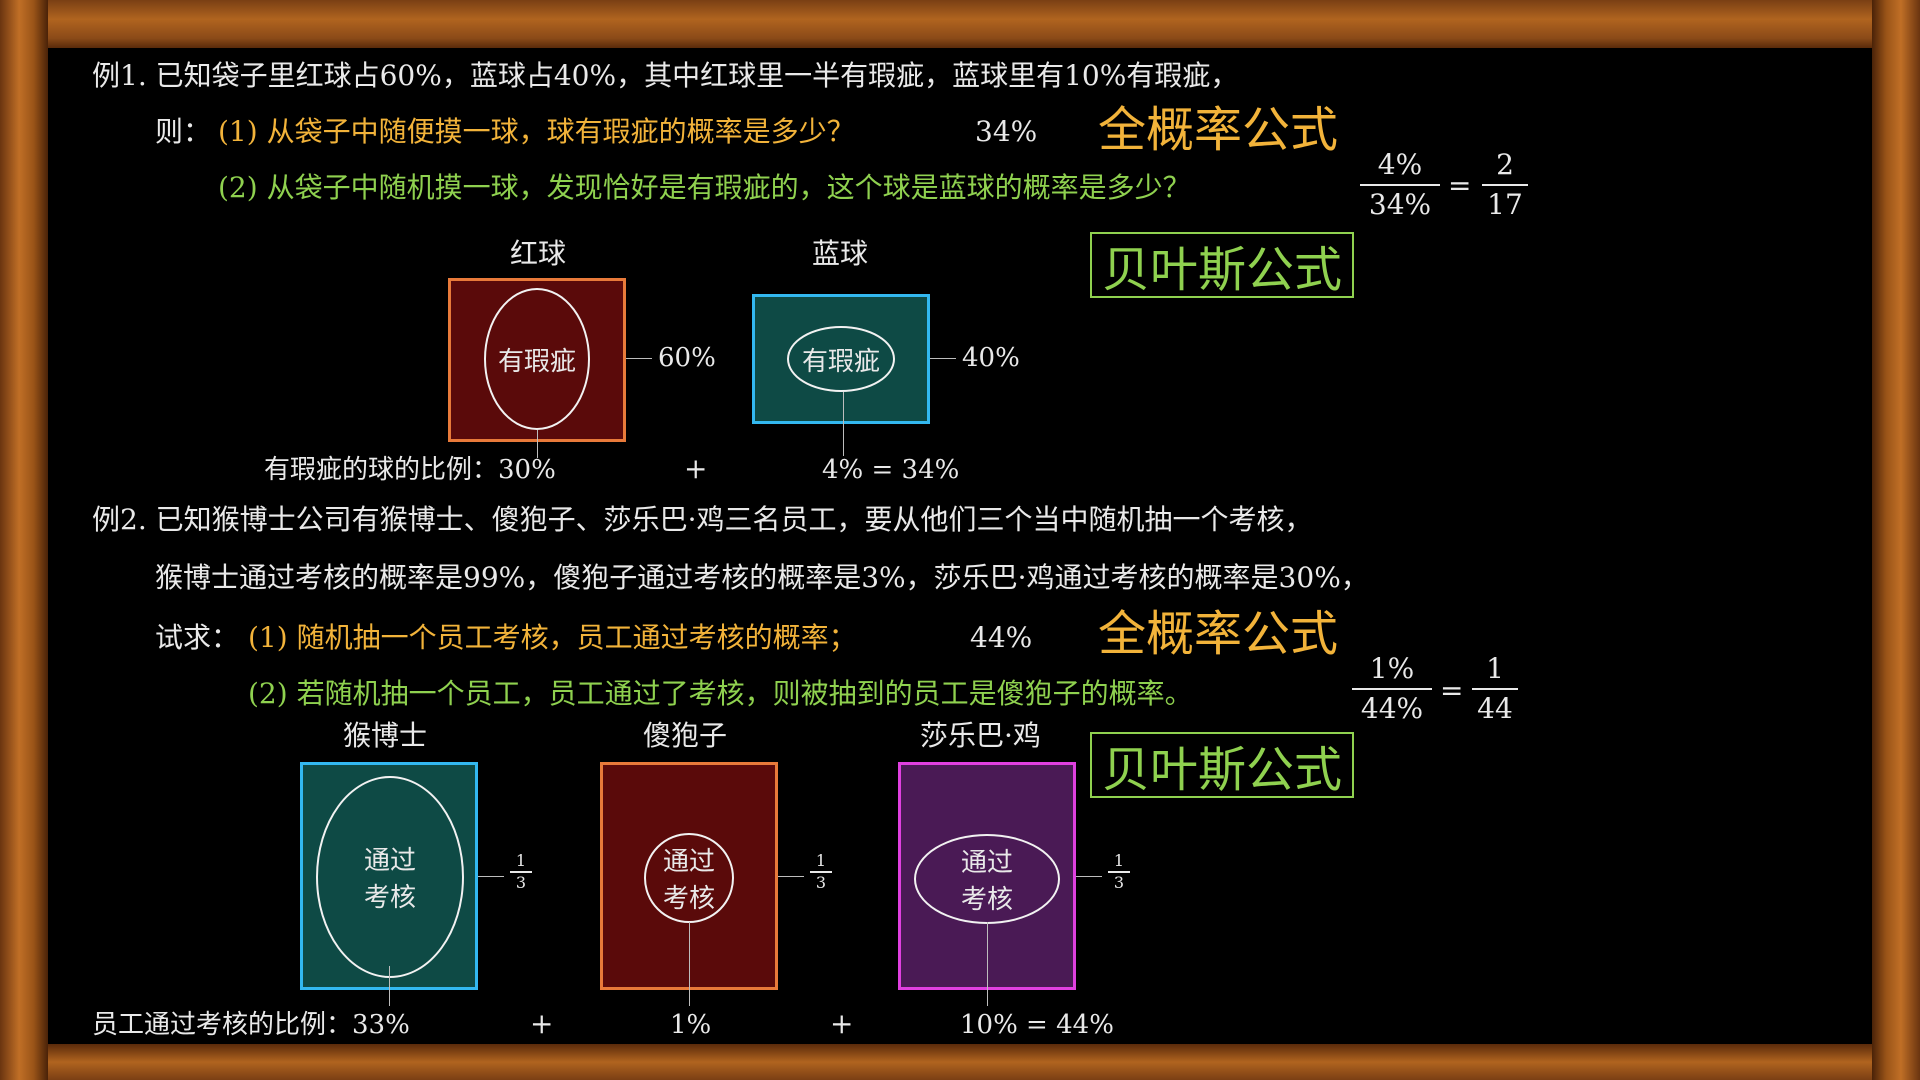 This screenshot has height=1080, width=1920. What do you see at coordinates (1392, 708) in the screenshot?
I see `ex2-frac-den: 44%` at bounding box center [1392, 708].